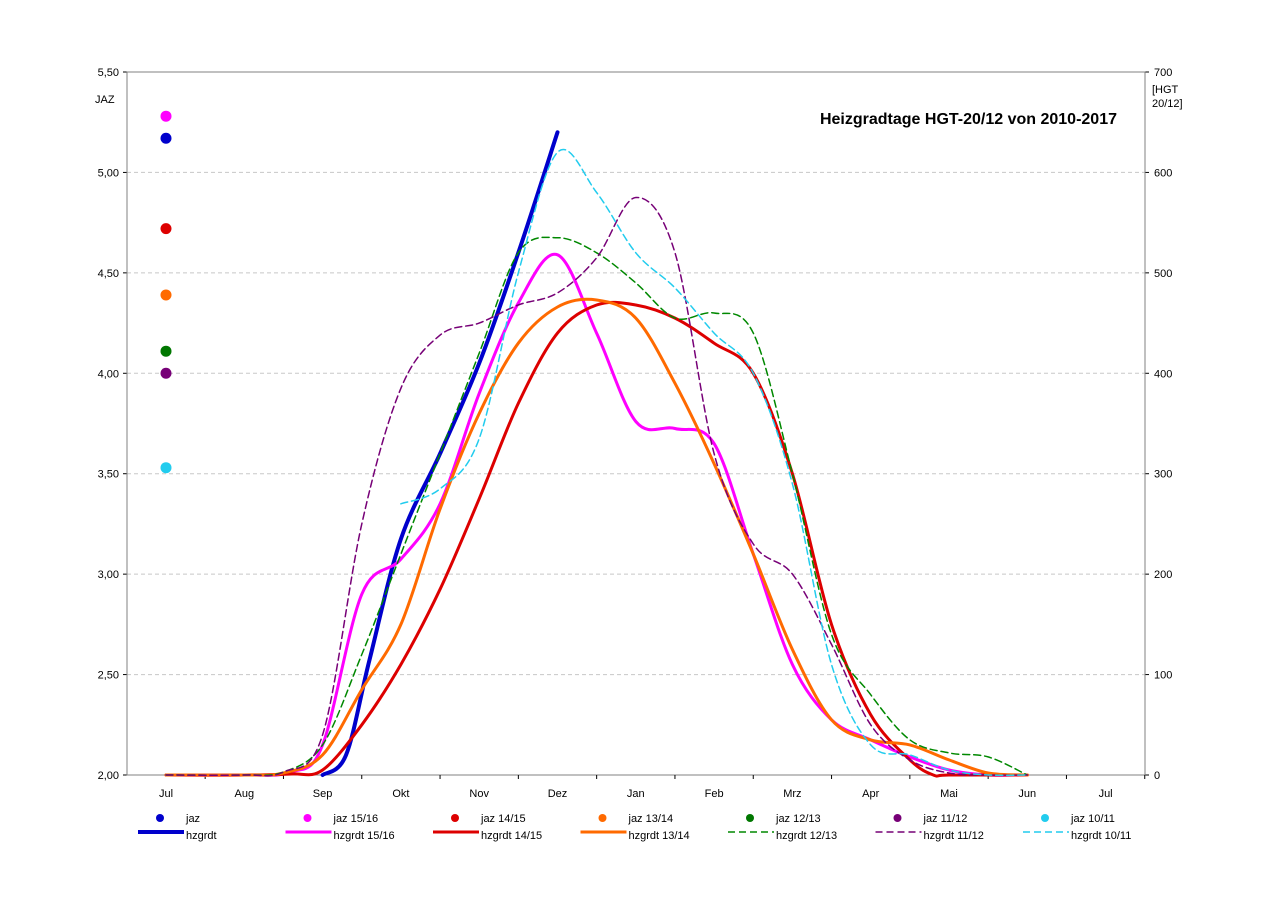 This screenshot has height=904, width=1280. What do you see at coordinates (1163, 676) in the screenshot?
I see `y-right-tick-label: 100` at bounding box center [1163, 676].